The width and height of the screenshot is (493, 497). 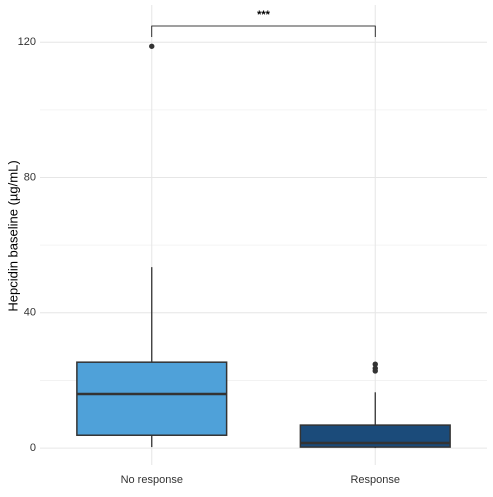 What do you see at coordinates (12, 235) in the screenshot?
I see `y-axis-label: Hepcidin baseline (µg/mL)` at bounding box center [12, 235].